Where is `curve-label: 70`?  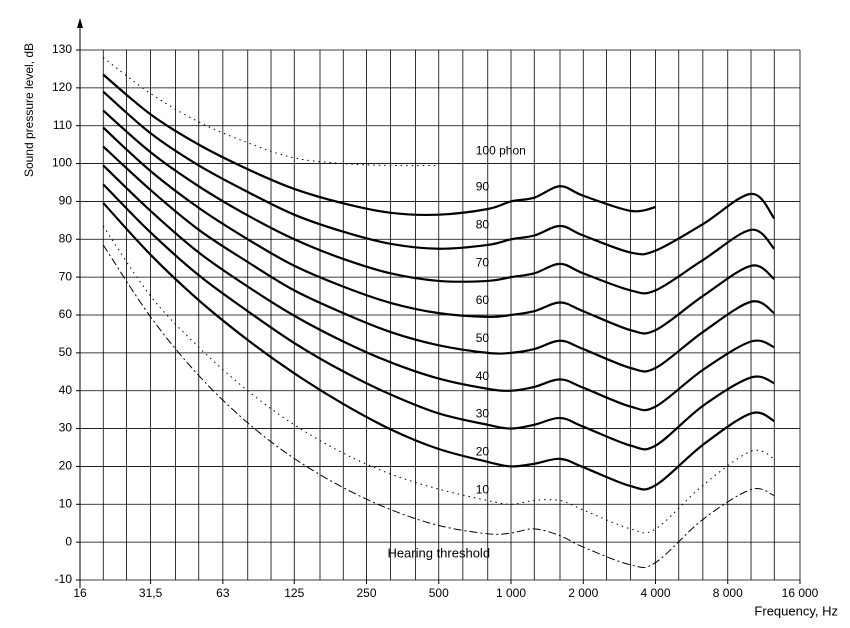 curve-label: 70 is located at coordinates (483, 262).